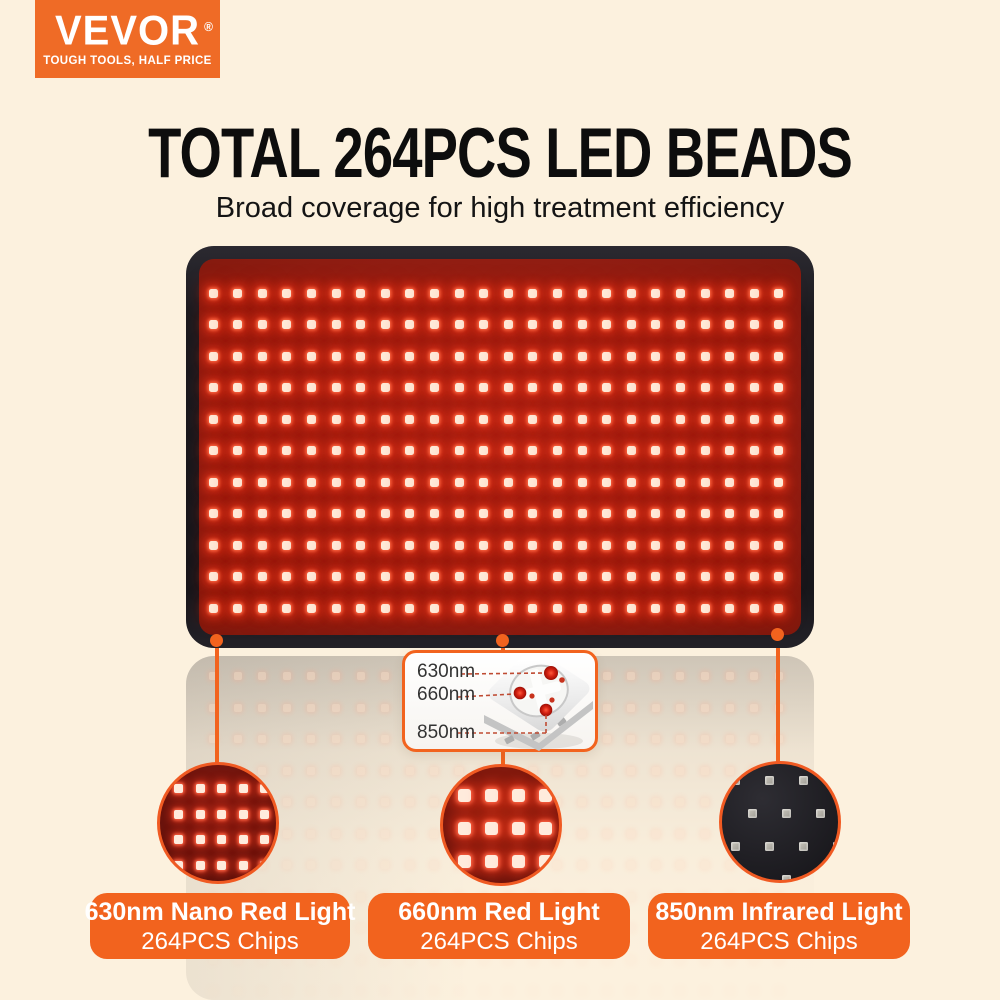 Image resolution: width=1000 pixels, height=1000 pixels. What do you see at coordinates (551, 673) in the screenshot?
I see `chip-dot-630nm` at bounding box center [551, 673].